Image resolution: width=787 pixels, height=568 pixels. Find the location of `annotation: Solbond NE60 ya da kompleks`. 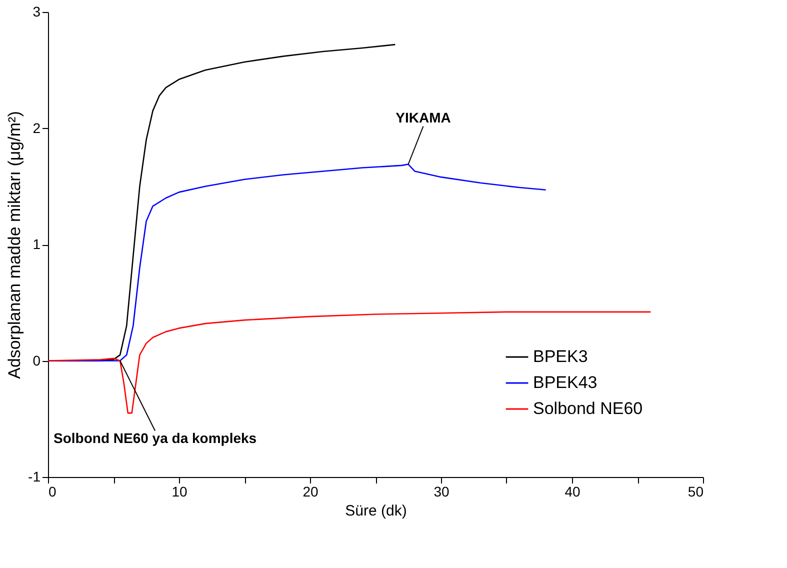

annotation: Solbond NE60 ya da kompleks is located at coordinates (155, 438).